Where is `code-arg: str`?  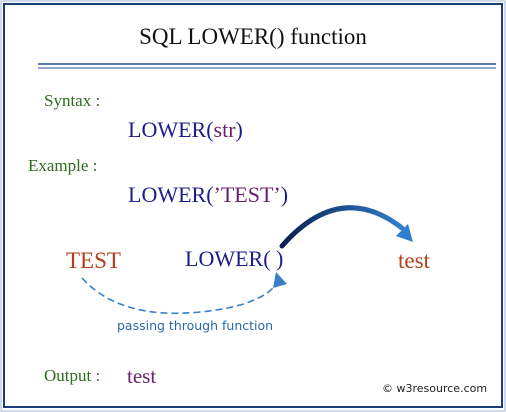 code-arg: str is located at coordinates (225, 129).